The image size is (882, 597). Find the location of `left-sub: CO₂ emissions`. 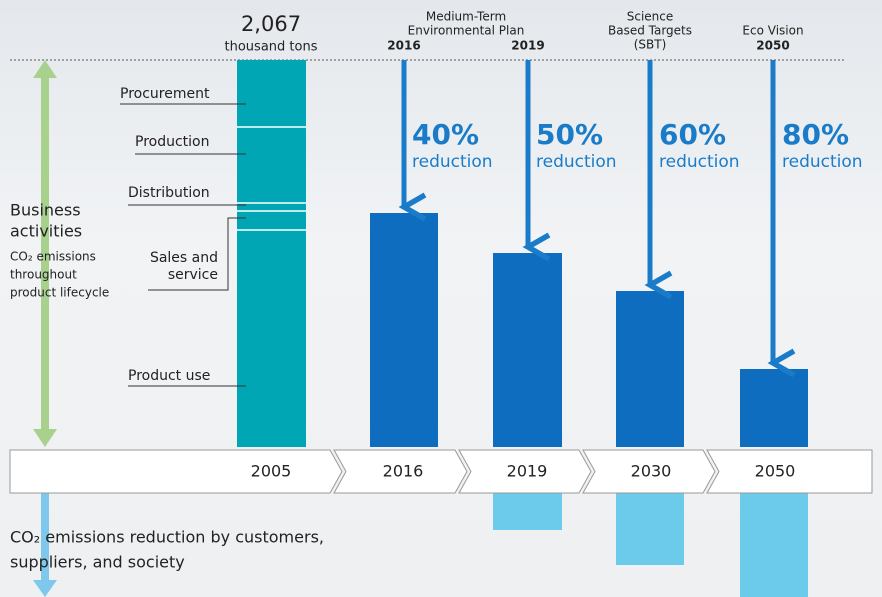

left-sub: CO₂ emissions is located at coordinates (53, 257).